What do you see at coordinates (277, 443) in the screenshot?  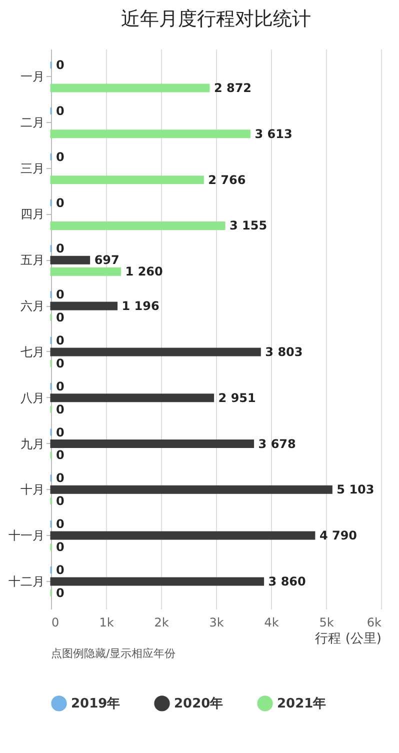 I see `data-label: 3 678` at bounding box center [277, 443].